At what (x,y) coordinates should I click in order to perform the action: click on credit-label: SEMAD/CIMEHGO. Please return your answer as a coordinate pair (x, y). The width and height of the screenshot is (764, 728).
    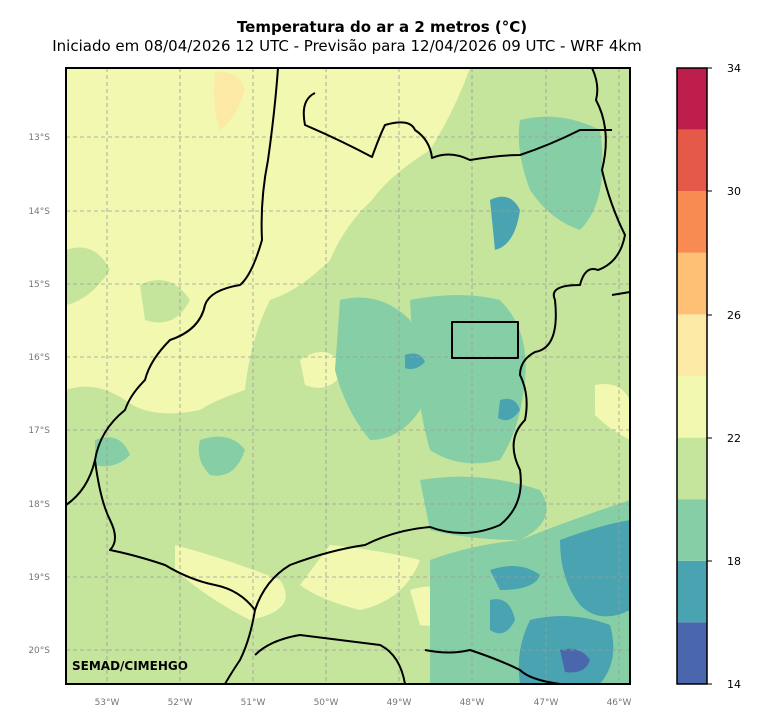
    Looking at the image, I should click on (130, 666).